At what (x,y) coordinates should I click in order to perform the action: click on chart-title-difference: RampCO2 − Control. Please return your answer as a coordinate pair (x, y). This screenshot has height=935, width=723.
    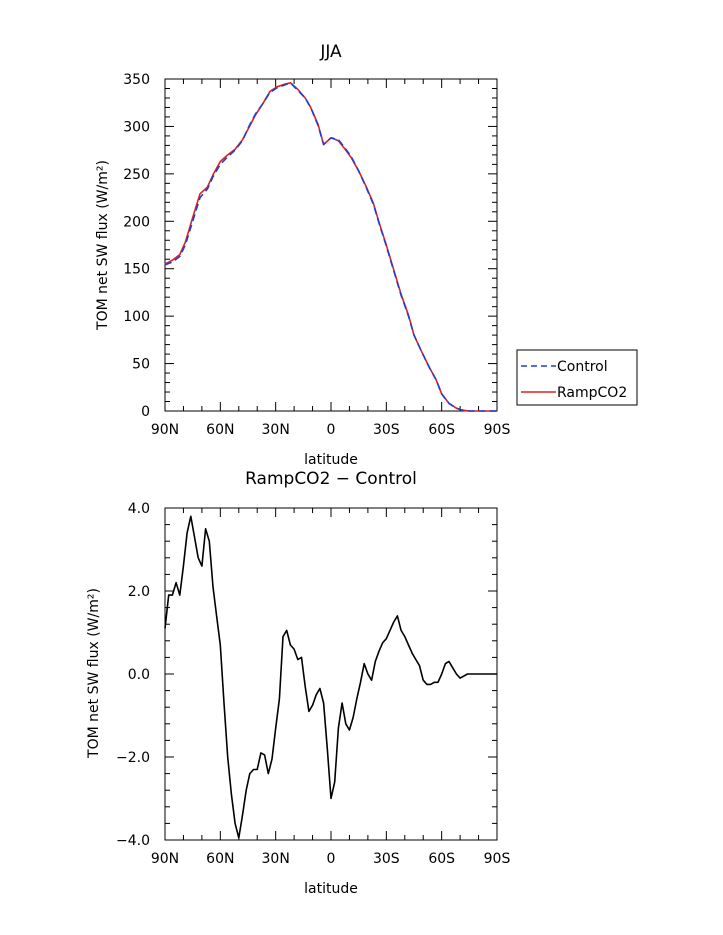
    Looking at the image, I should click on (331, 479).